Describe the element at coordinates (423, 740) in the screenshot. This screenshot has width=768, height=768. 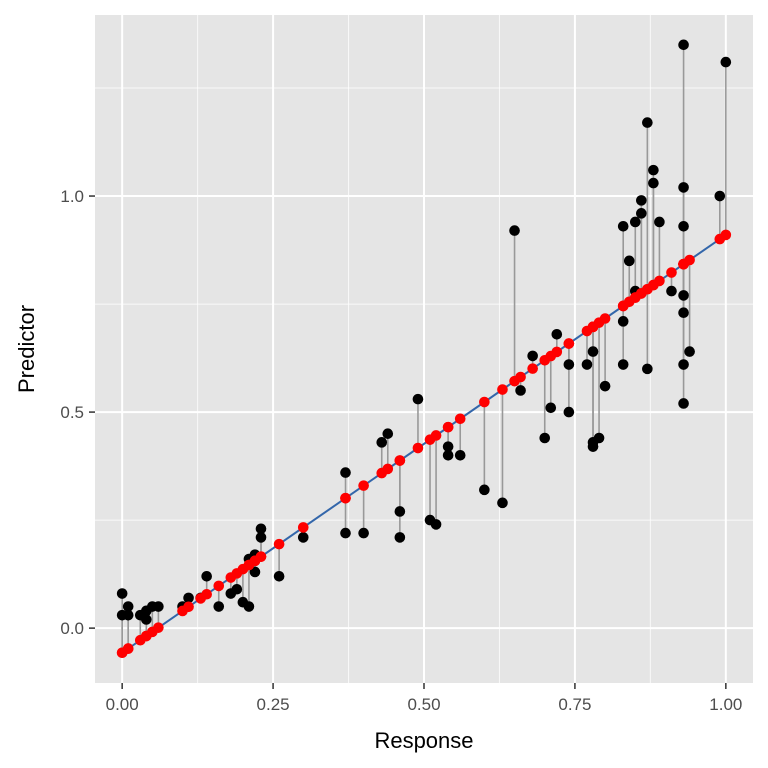
I see `x-axis-title: Response` at that location.